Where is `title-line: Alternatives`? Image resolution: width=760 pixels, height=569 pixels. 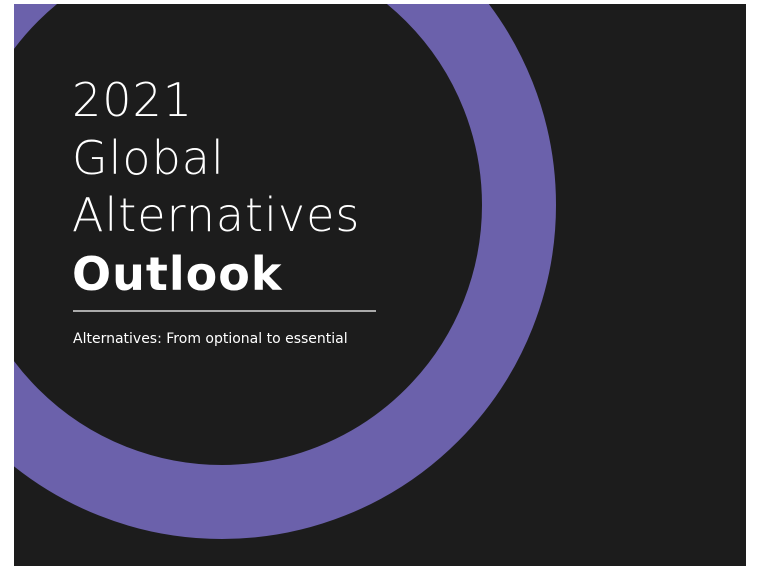
title-line: Alternatives is located at coordinates (216, 215).